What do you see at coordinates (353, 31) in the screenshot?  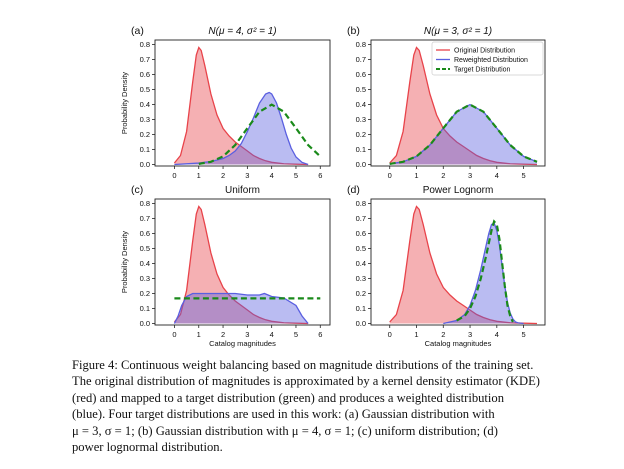 I see `panel-label: (b)` at bounding box center [353, 31].